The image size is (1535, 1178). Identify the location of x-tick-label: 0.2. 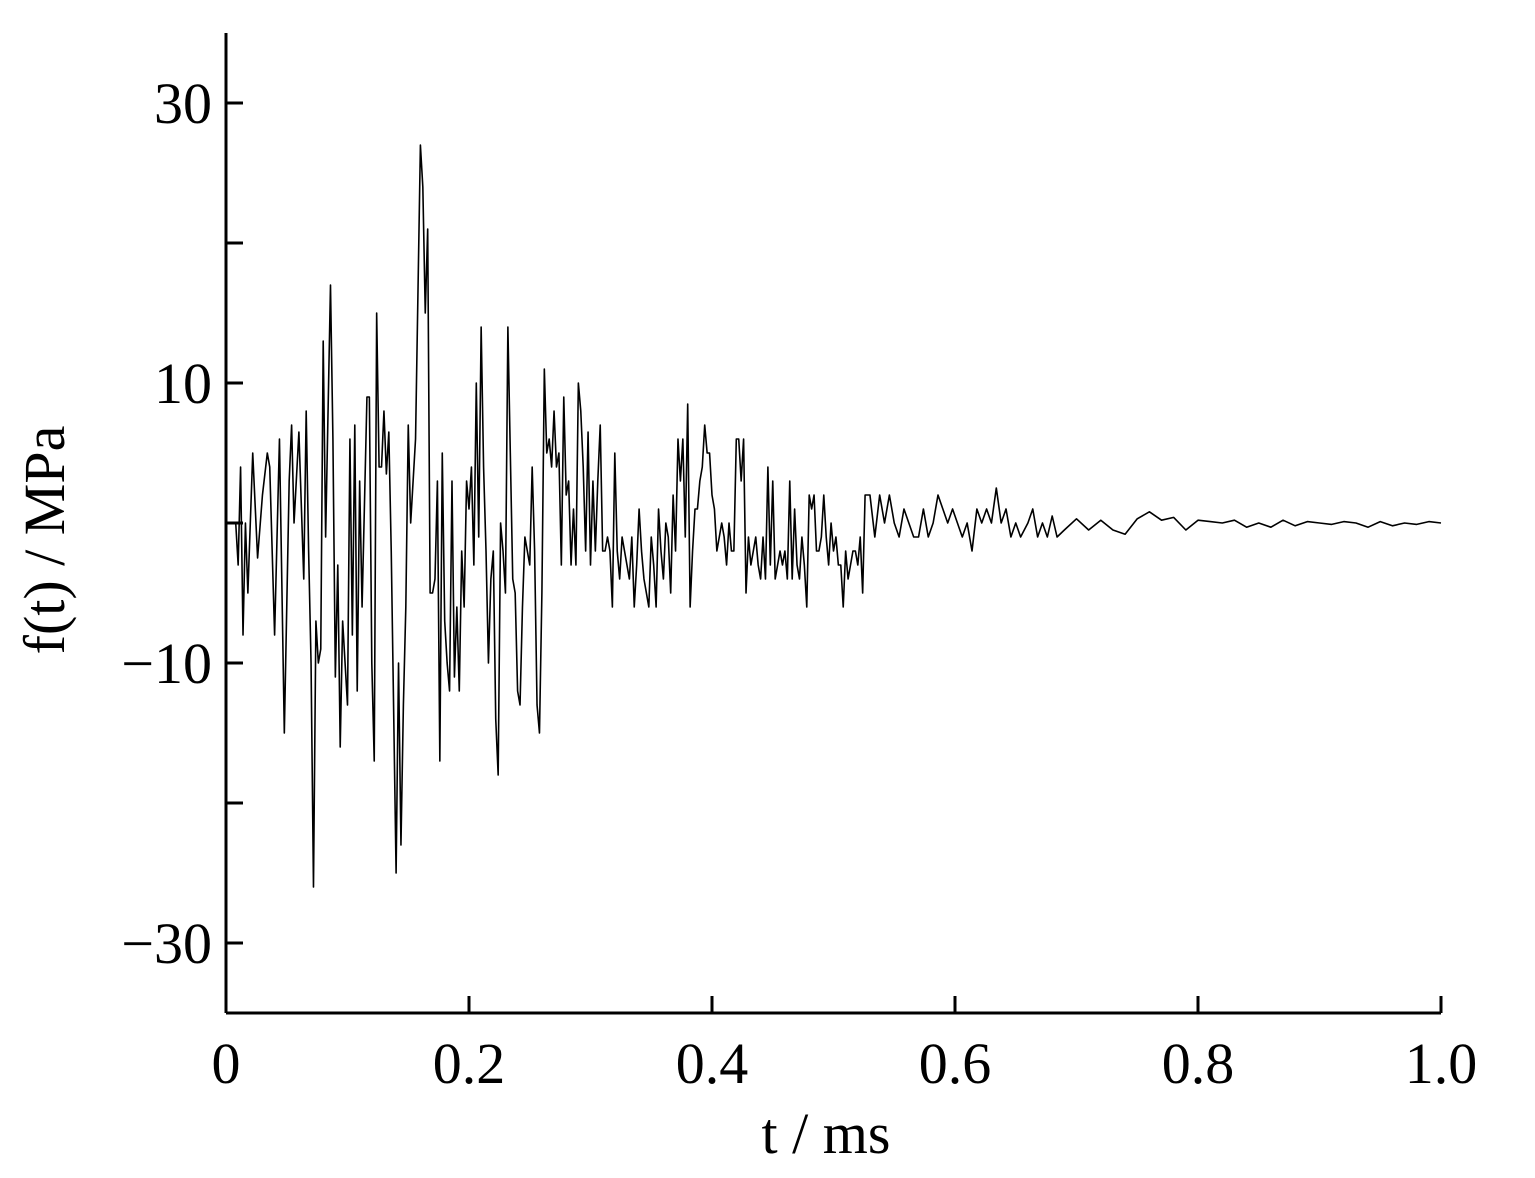
(469, 1063).